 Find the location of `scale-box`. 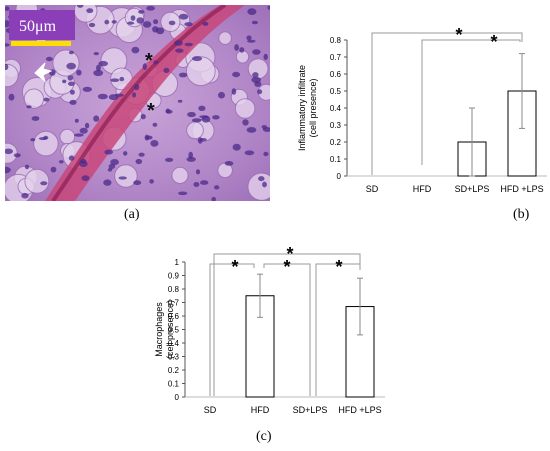

scale-box is located at coordinates (42, 25).